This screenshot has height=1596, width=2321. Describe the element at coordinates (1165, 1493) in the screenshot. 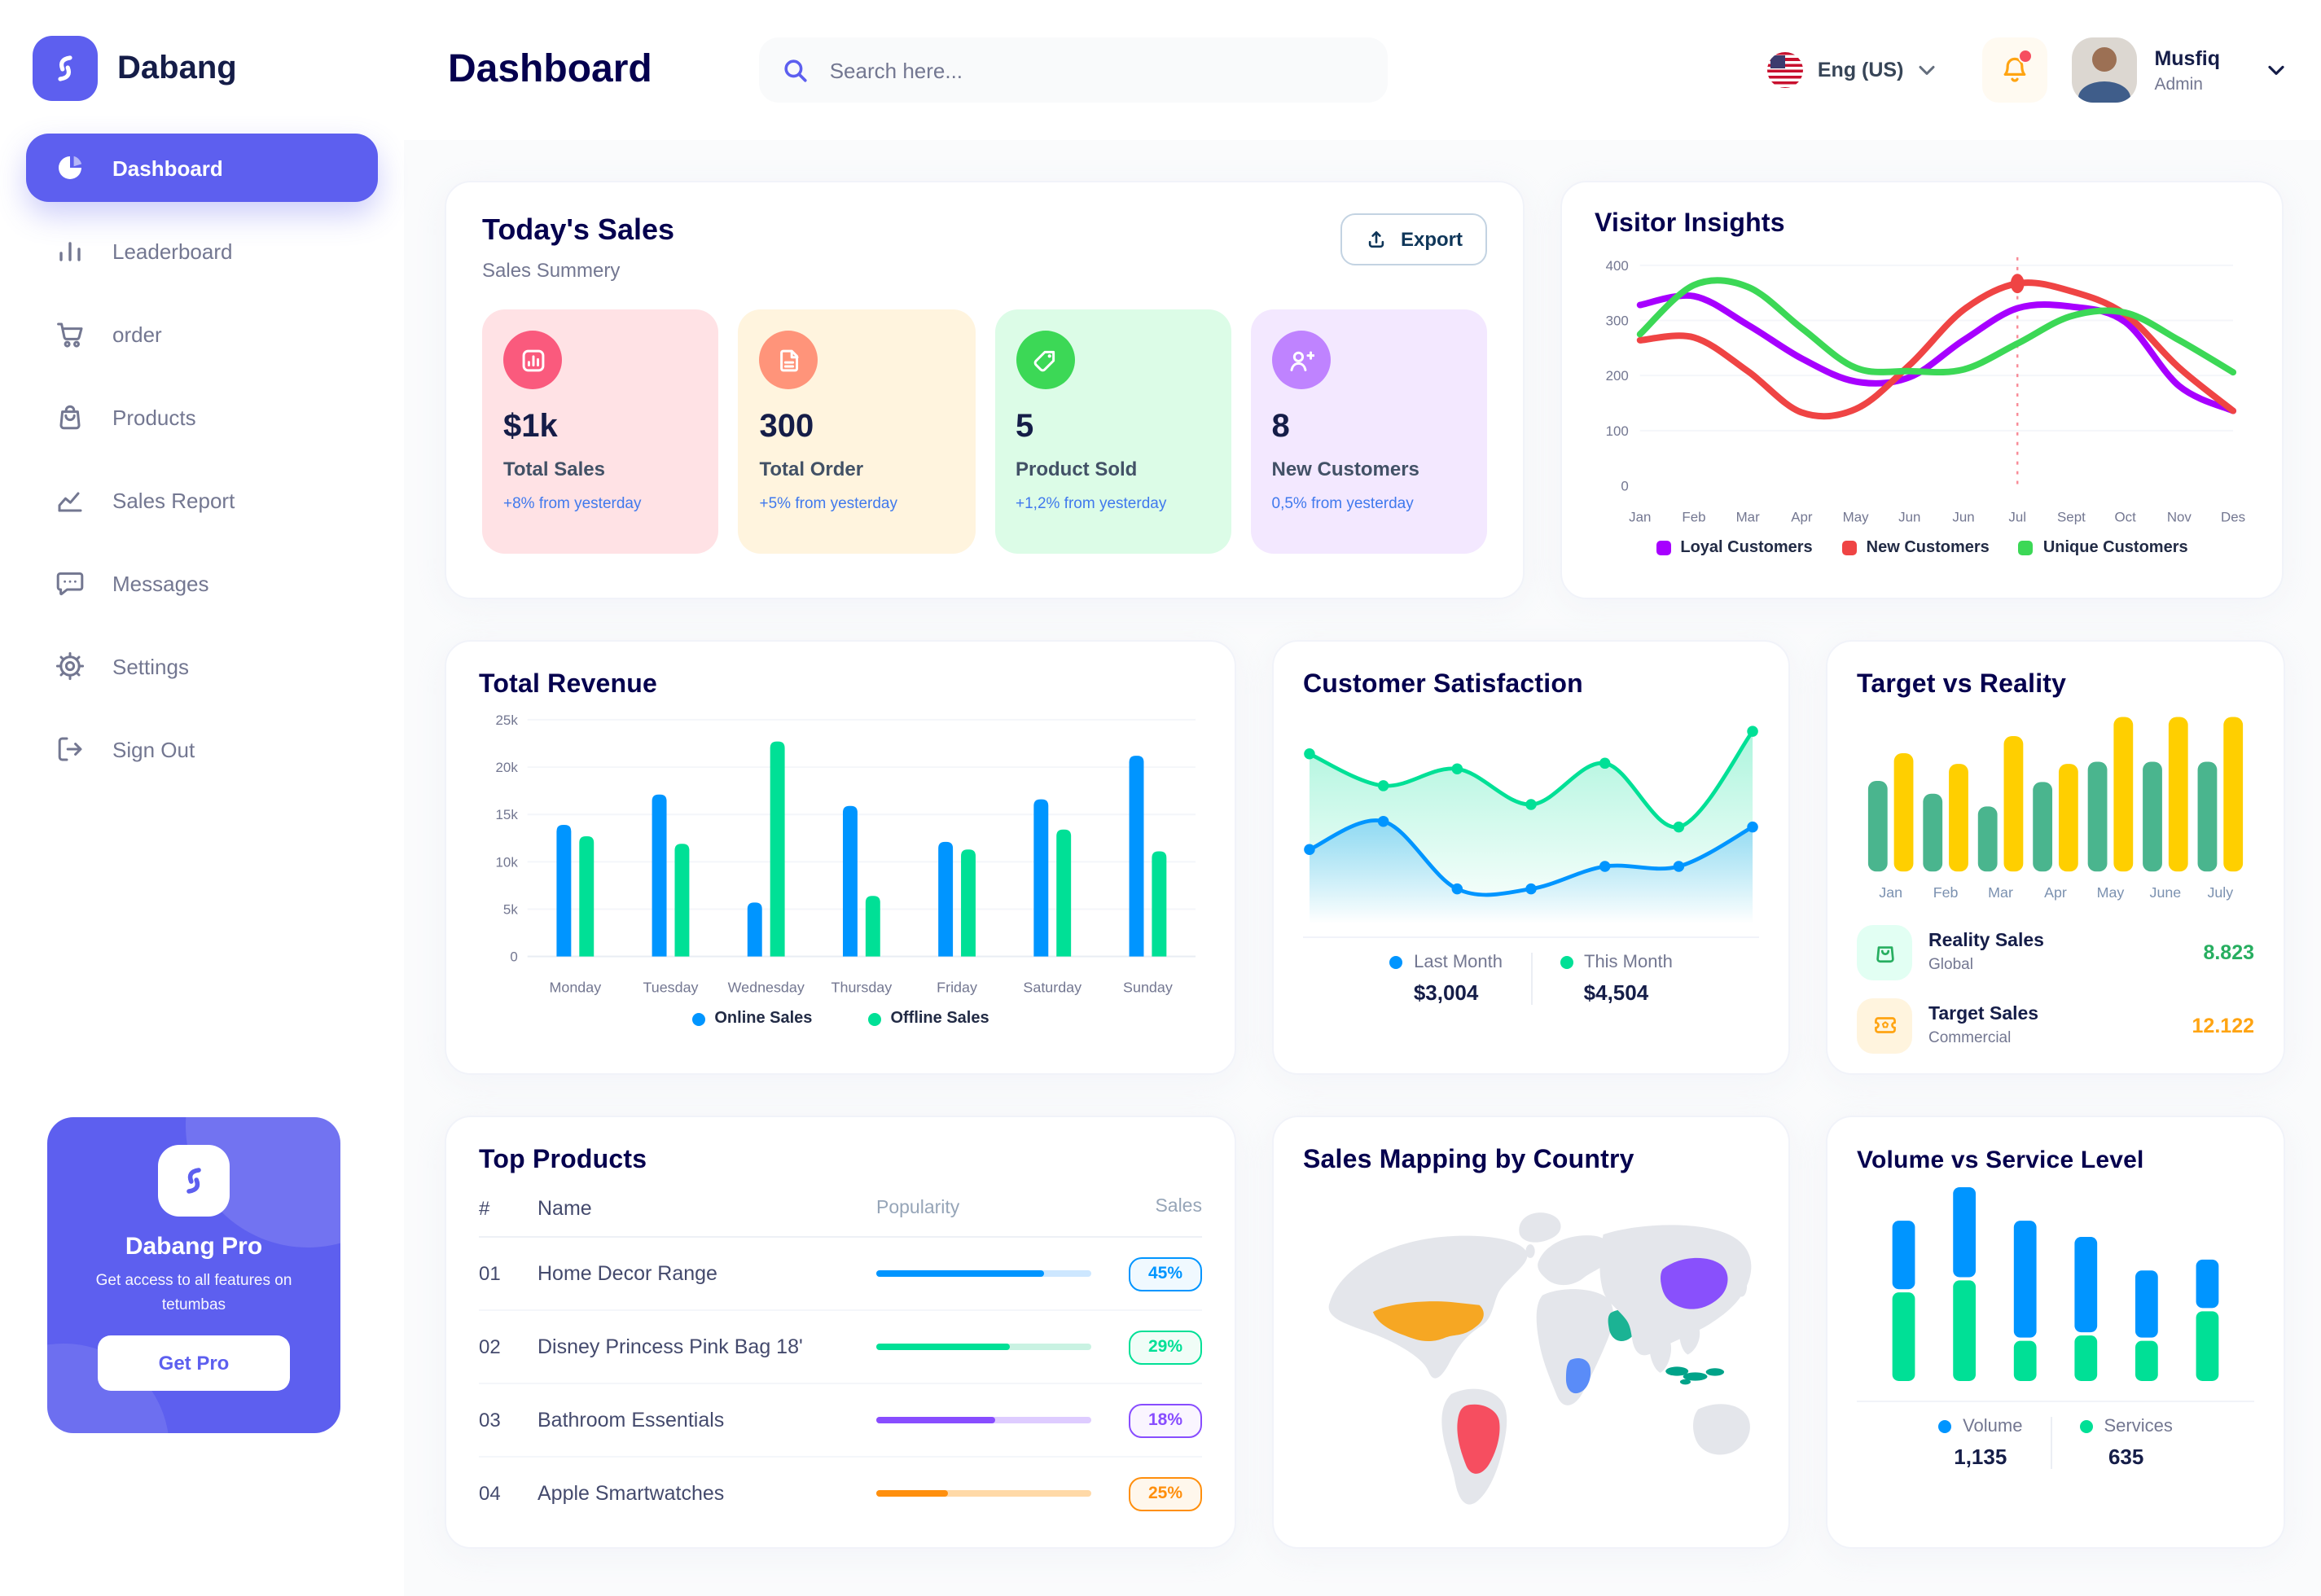

I see `sales-badge: 25%` at that location.